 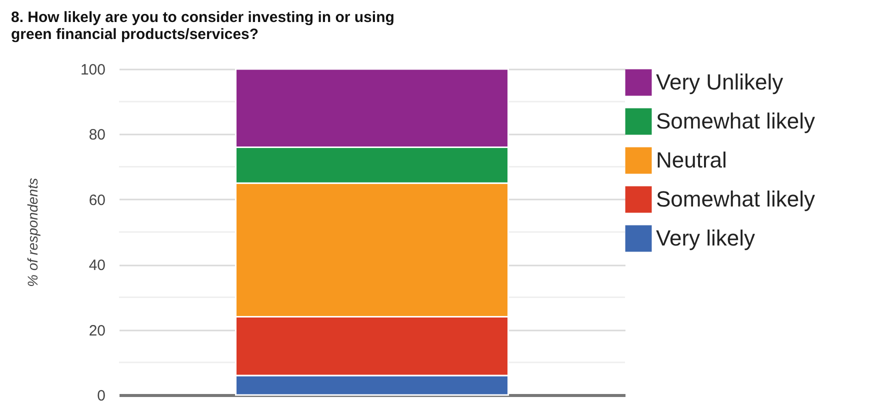 I want to click on y-axis-title: % of respondents, so click(x=32, y=232).